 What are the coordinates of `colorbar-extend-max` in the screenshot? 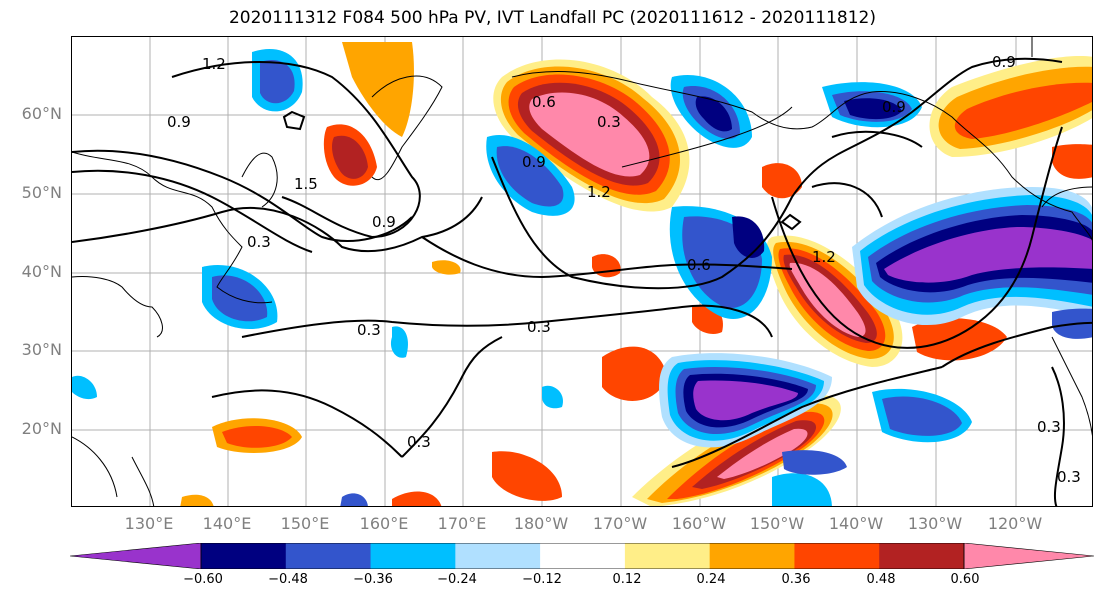 It's located at (1029, 556).